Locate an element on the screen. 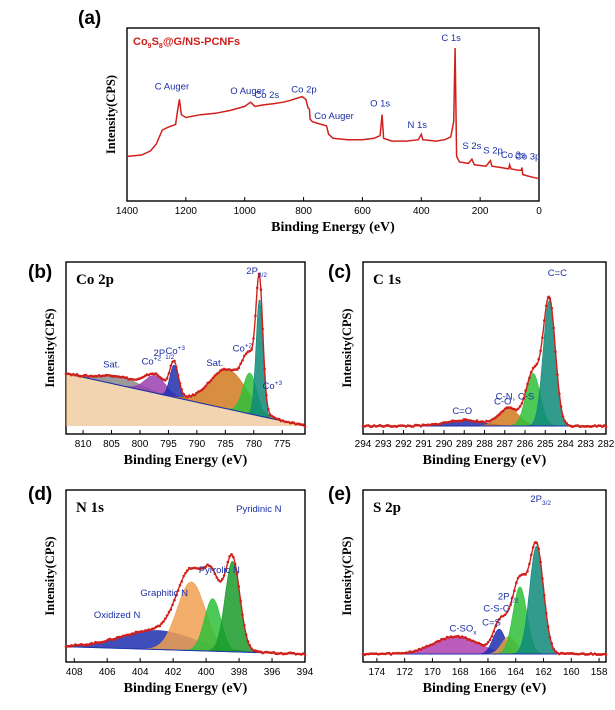  peak-label: C 1s is located at coordinates (451, 38).